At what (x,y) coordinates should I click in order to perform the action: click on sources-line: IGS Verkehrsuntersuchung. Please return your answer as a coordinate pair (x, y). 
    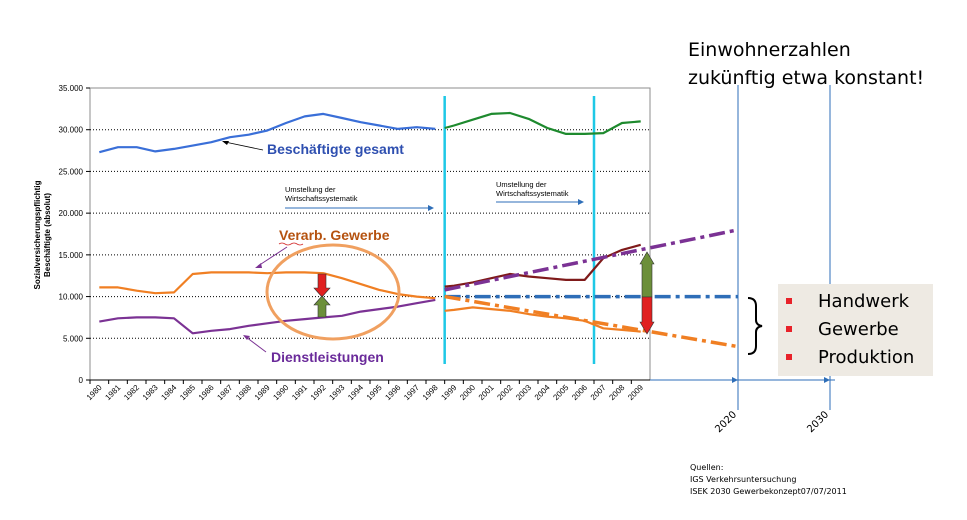
    Looking at the image, I should click on (743, 479).